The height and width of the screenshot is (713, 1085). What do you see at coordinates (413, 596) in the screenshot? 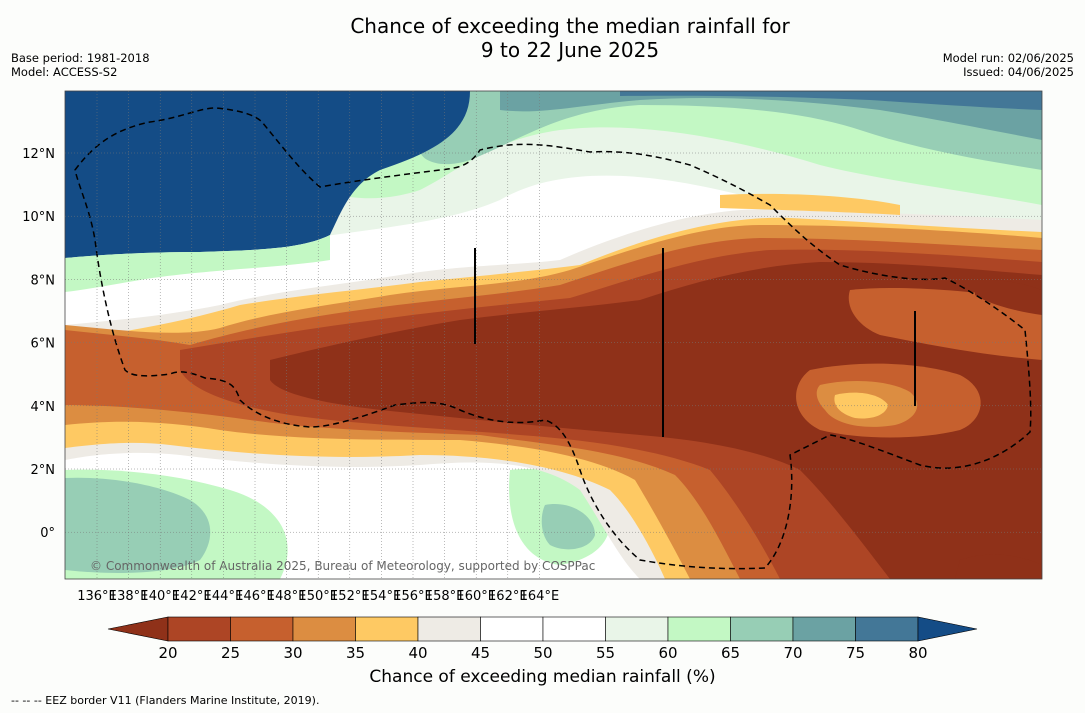
I see `lon-label: 156°E` at bounding box center [413, 596].